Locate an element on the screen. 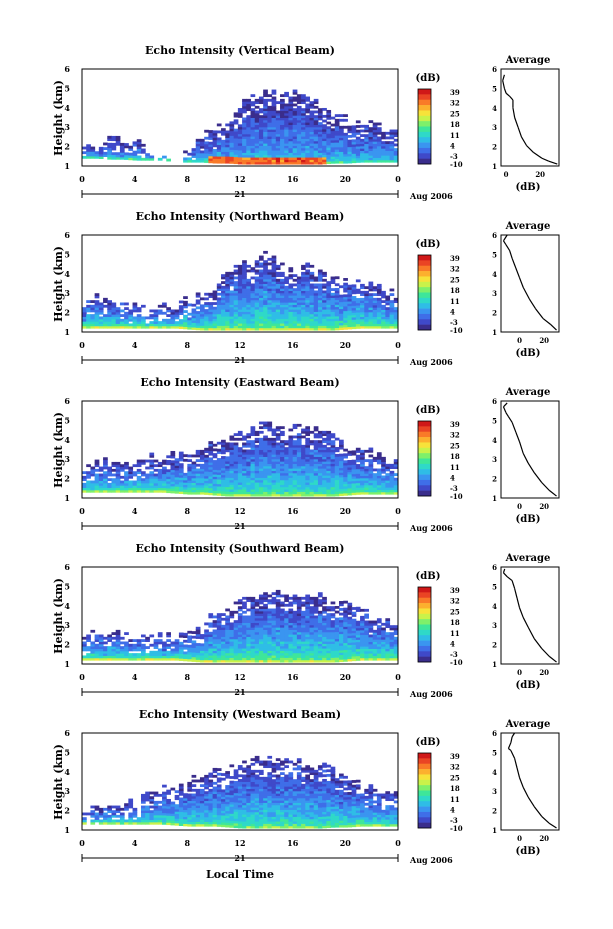 This screenshot has width=613, height=929. y-tick-label: 4 is located at coordinates (67, 108).